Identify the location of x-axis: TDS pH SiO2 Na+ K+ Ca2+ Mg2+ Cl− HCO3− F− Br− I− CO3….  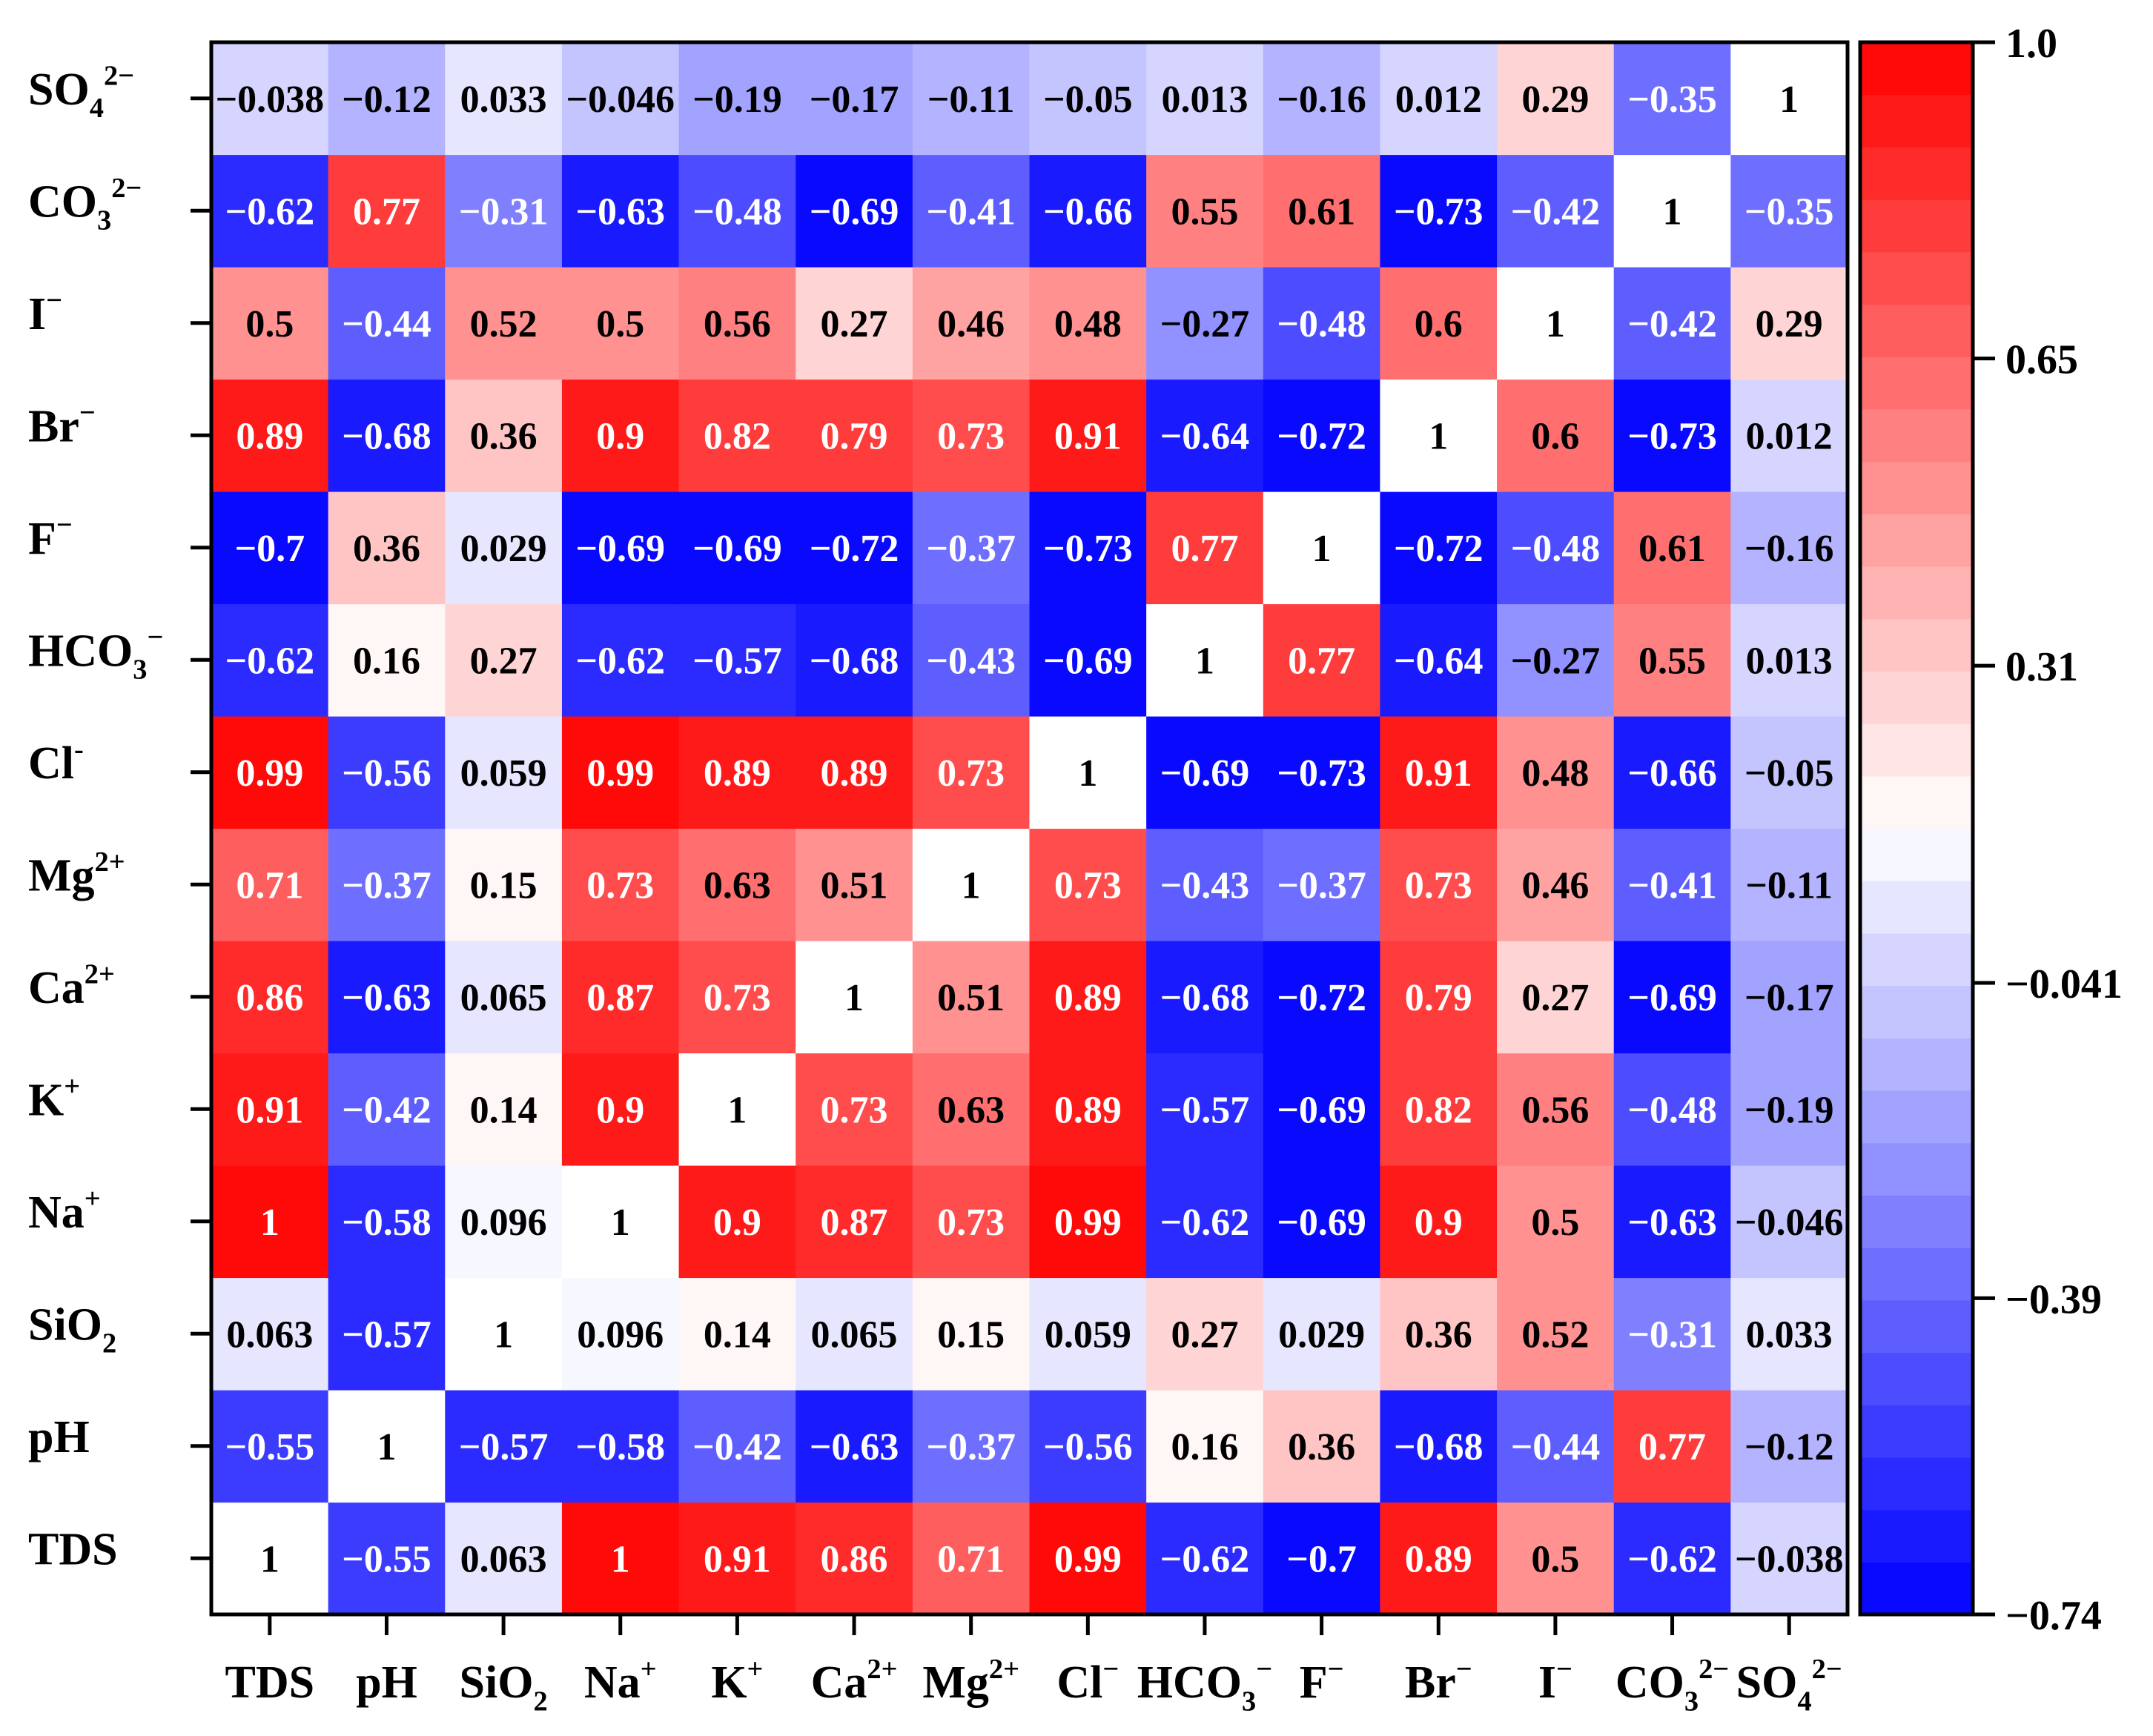
(1033, 1666).